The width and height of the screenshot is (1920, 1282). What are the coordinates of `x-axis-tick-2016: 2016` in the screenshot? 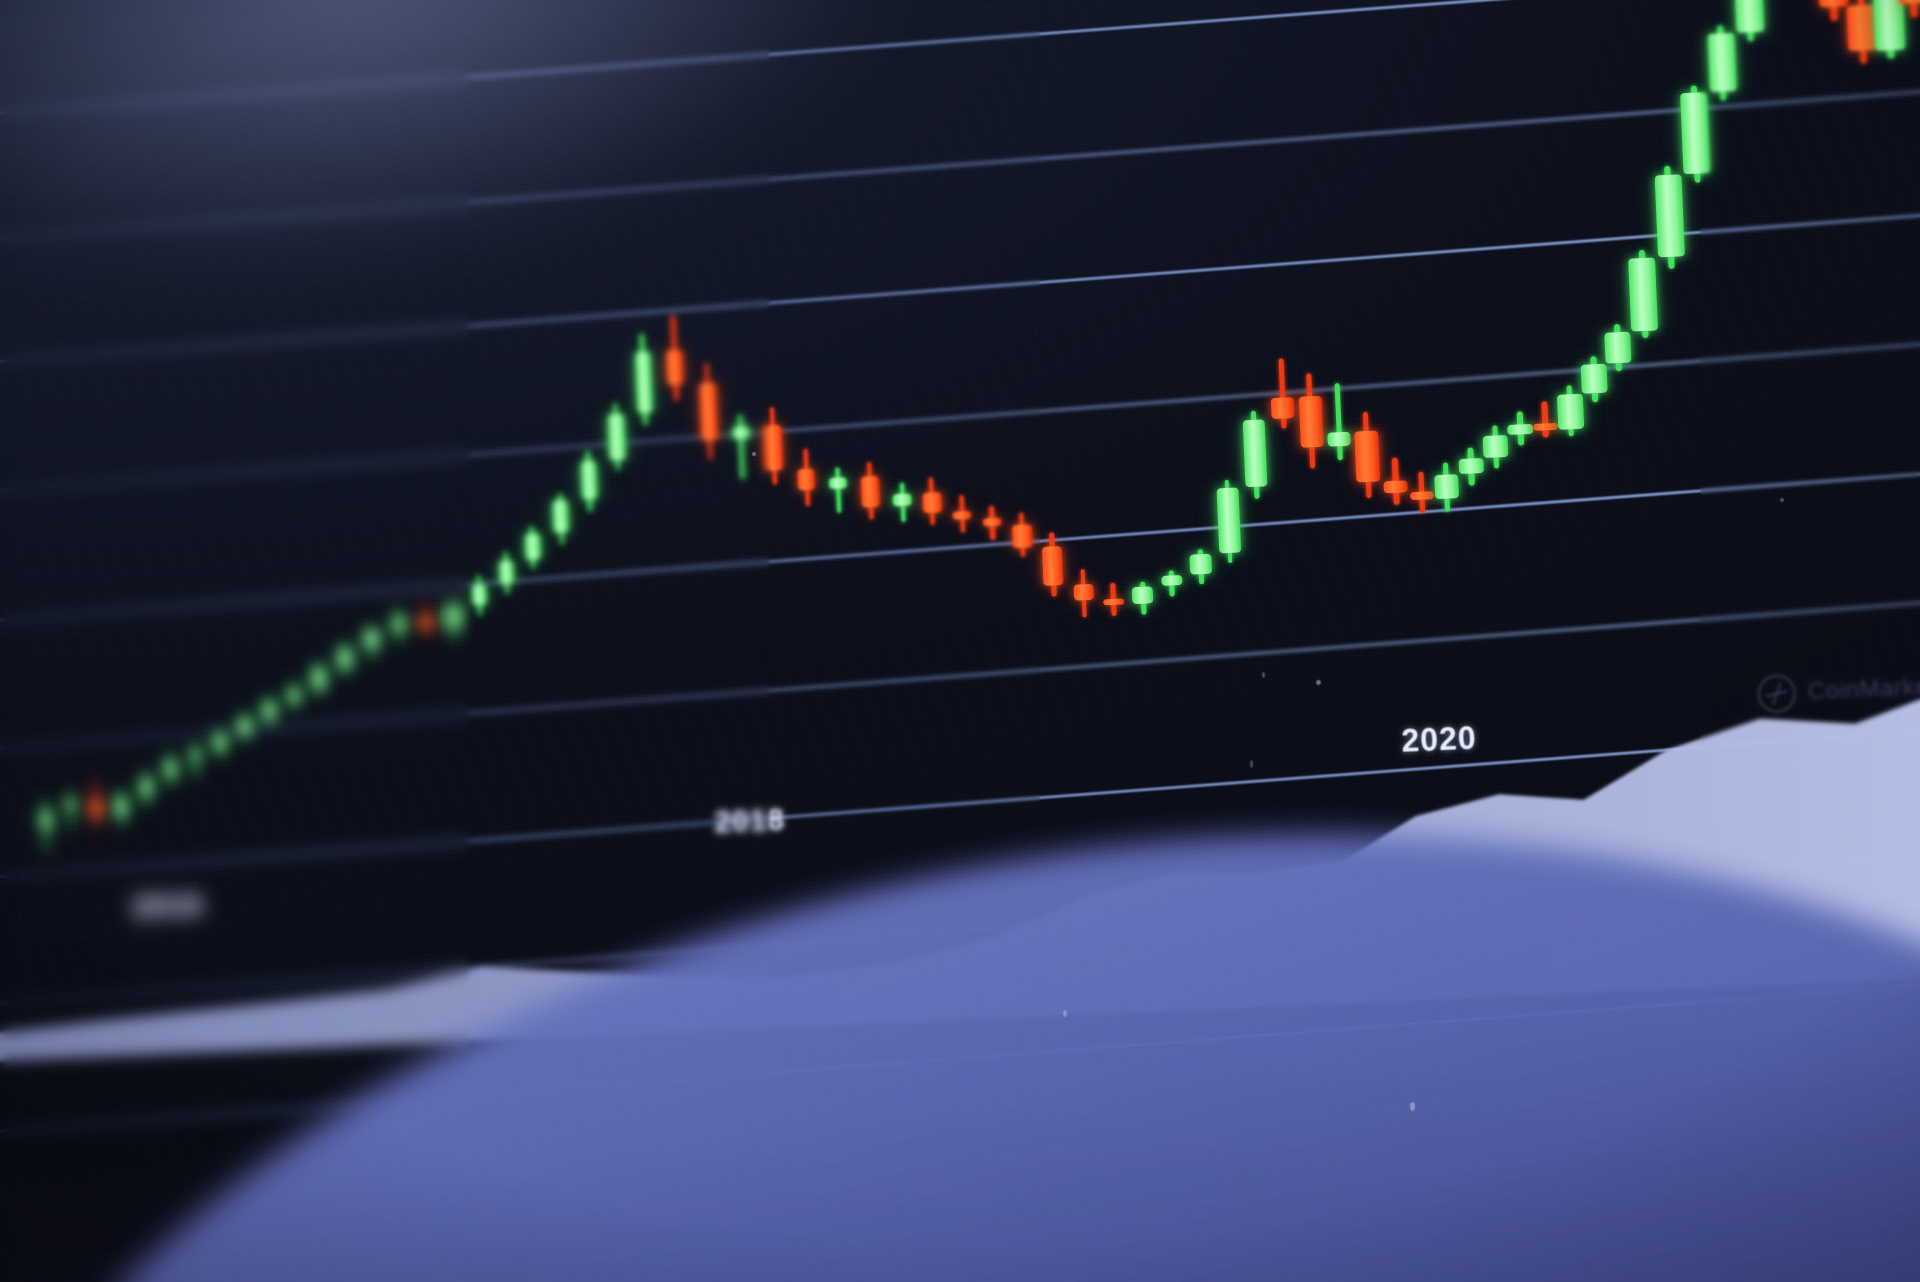 It's located at (167, 906).